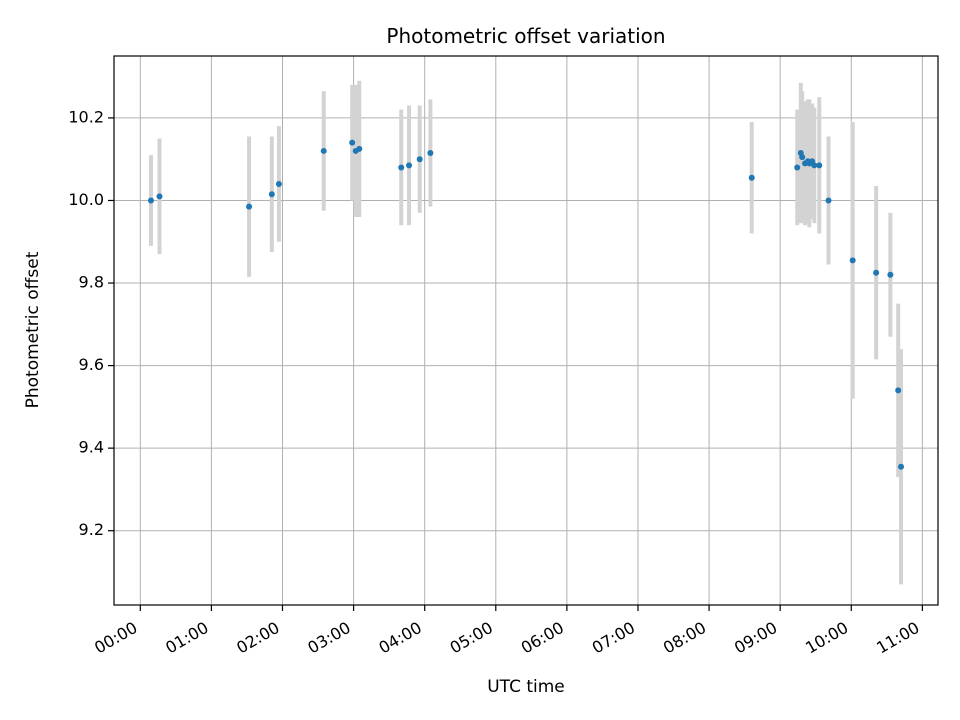 This screenshot has width=960, height=720. Describe the element at coordinates (91, 282) in the screenshot. I see `y-tick-label: 9.8` at that location.